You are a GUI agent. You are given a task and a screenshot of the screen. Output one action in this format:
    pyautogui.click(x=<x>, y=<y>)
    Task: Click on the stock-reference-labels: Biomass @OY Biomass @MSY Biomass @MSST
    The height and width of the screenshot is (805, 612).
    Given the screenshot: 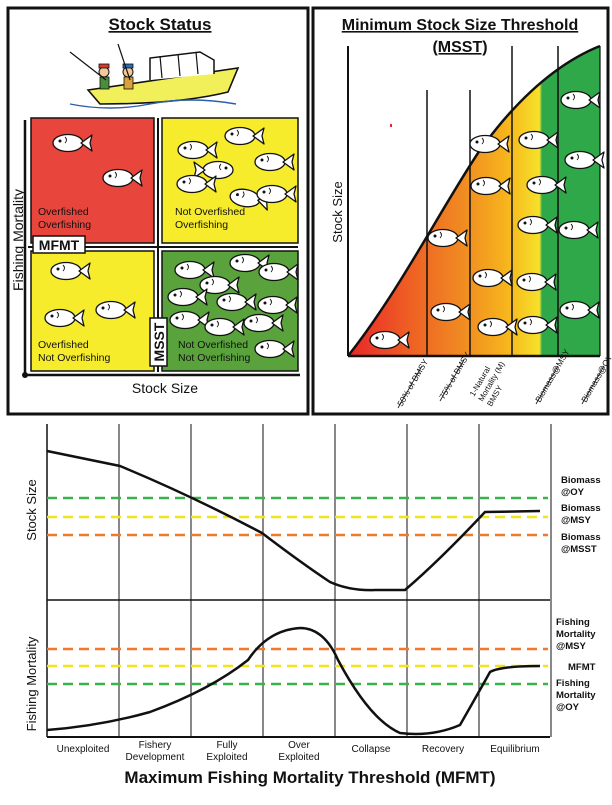 What is the action you would take?
    pyautogui.click(x=581, y=515)
    